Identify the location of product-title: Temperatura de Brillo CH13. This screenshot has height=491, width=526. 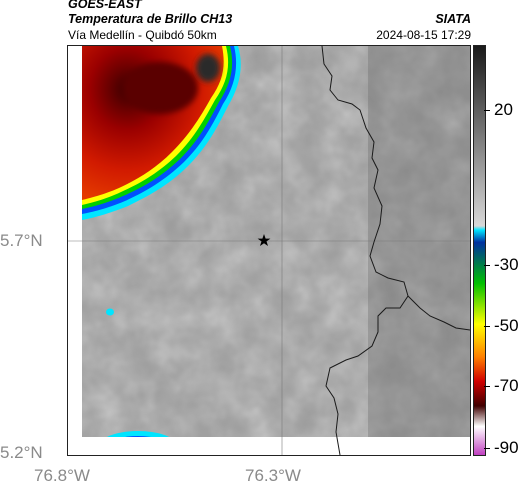
(150, 19).